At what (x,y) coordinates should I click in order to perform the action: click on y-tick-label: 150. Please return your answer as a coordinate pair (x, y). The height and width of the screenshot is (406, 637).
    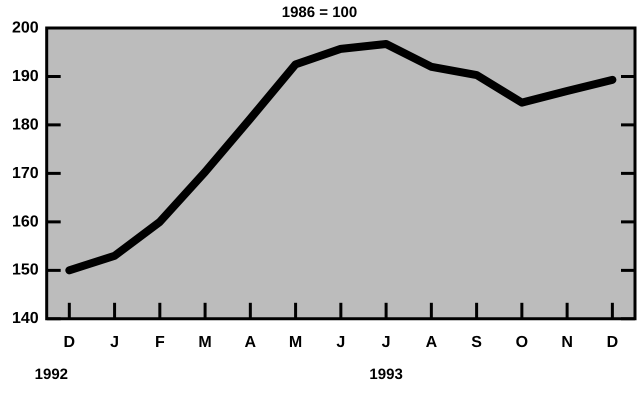
    Looking at the image, I should click on (25, 270).